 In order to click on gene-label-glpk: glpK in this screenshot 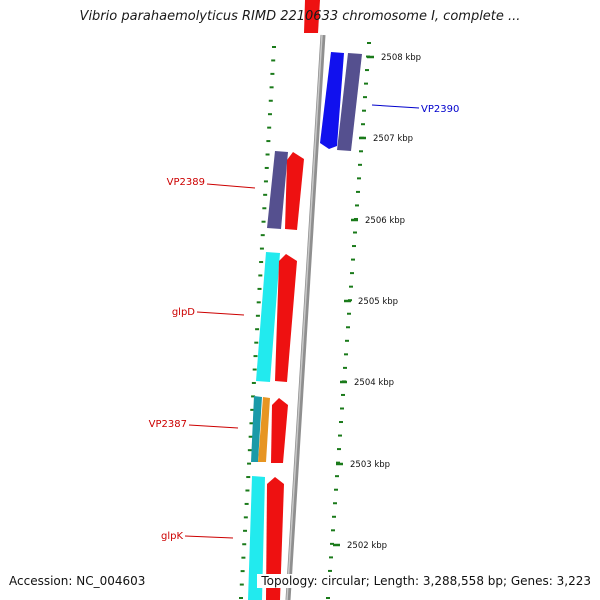, I will do `click(172, 536)`.